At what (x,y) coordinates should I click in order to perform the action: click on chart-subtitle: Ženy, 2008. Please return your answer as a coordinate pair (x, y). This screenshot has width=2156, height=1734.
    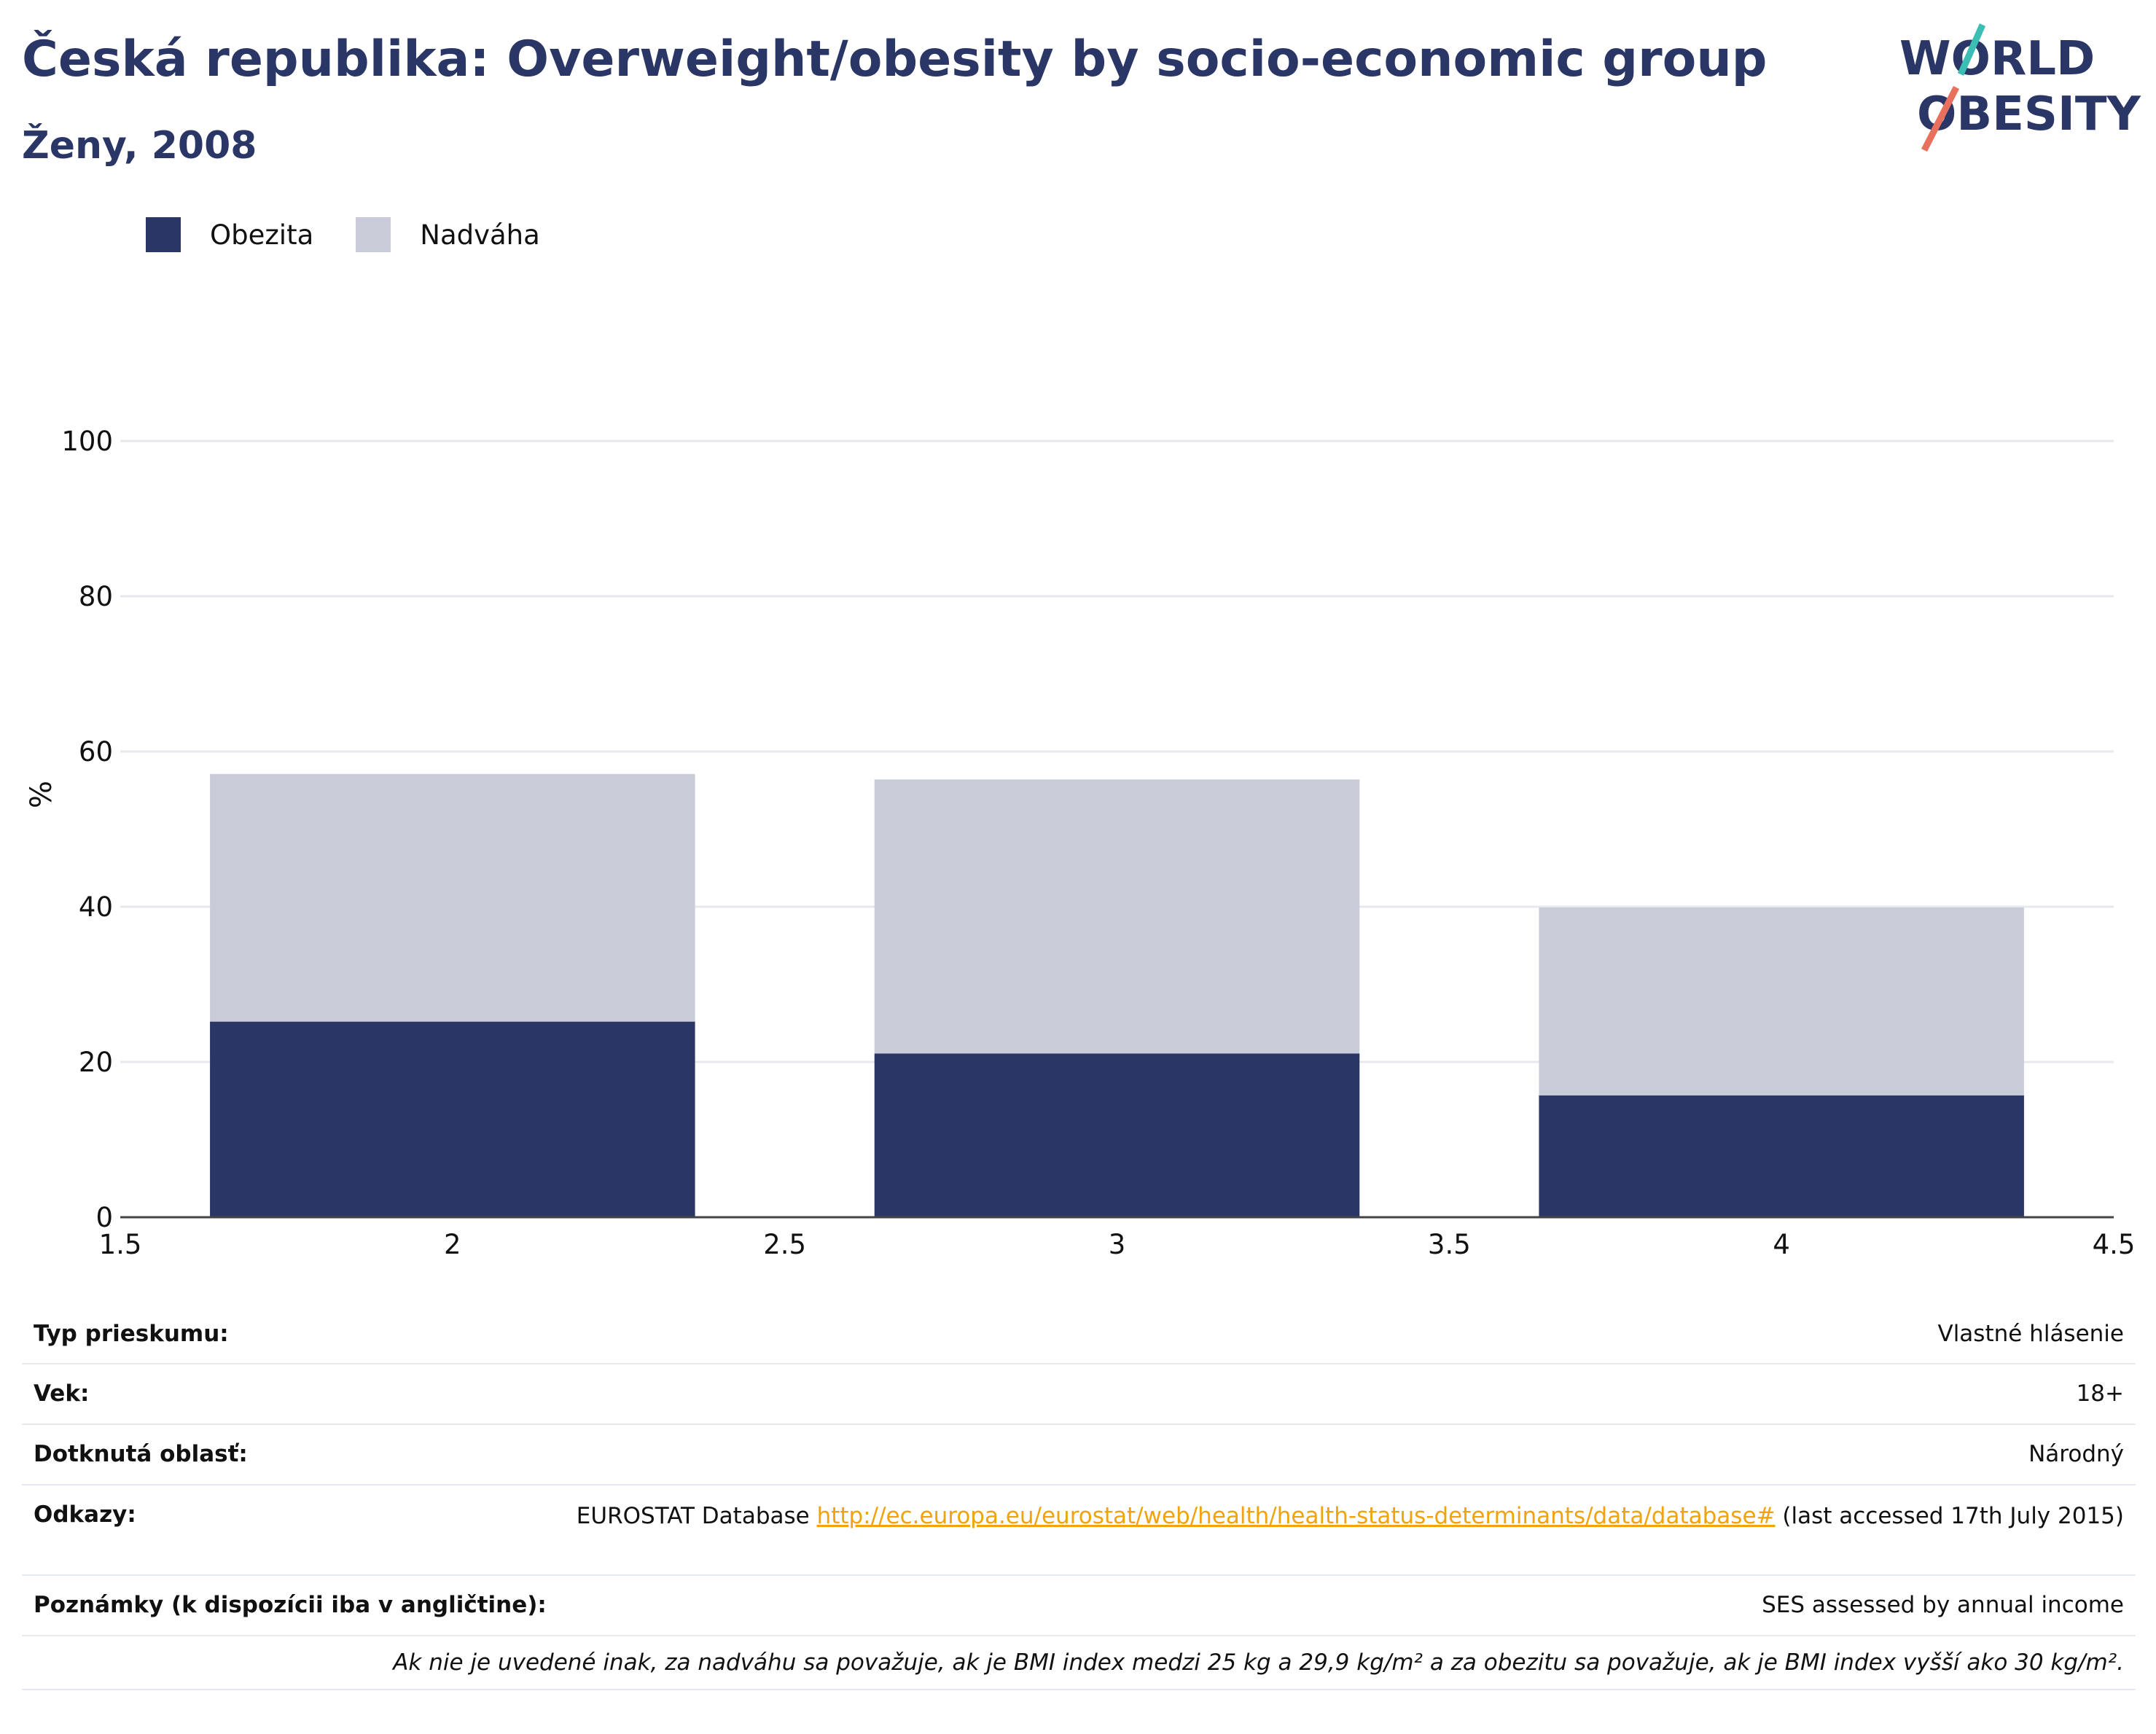
    Looking at the image, I should click on (140, 146).